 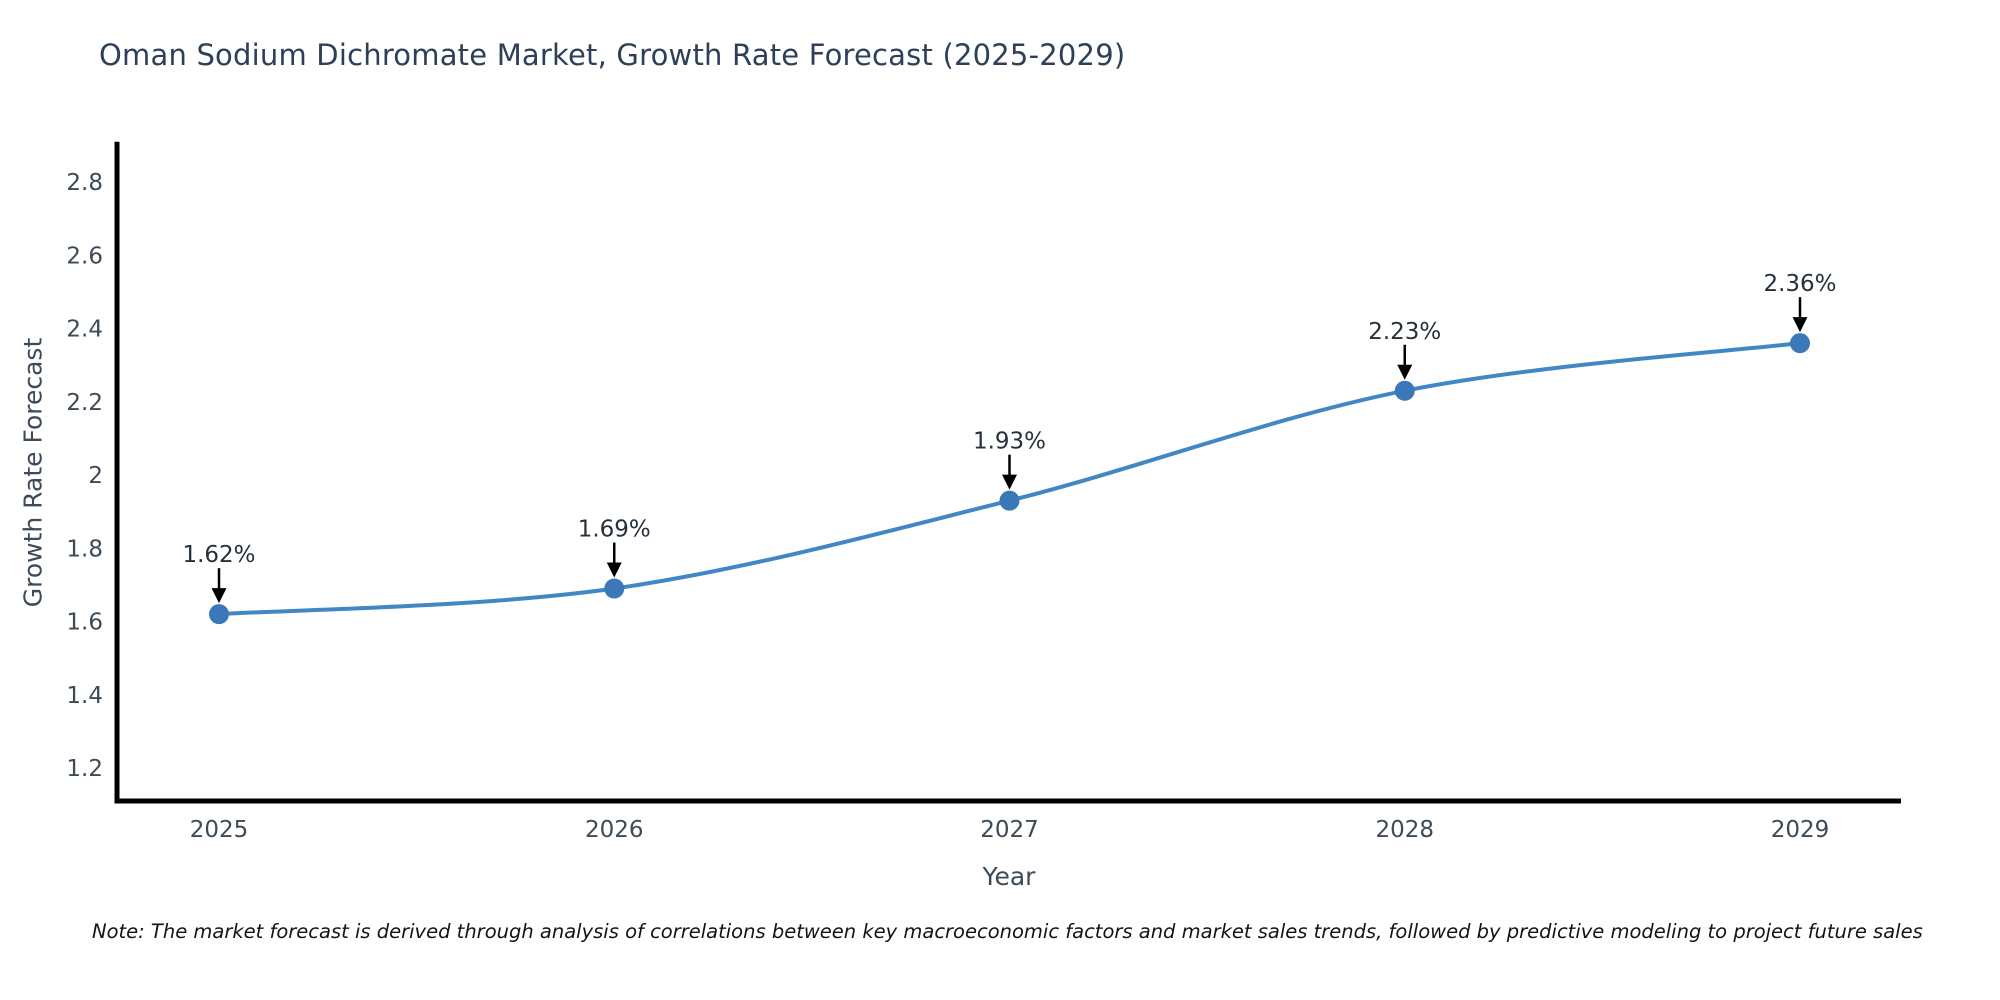 What do you see at coordinates (84, 330) in the screenshot?
I see `y-tick-label: 2.4` at bounding box center [84, 330].